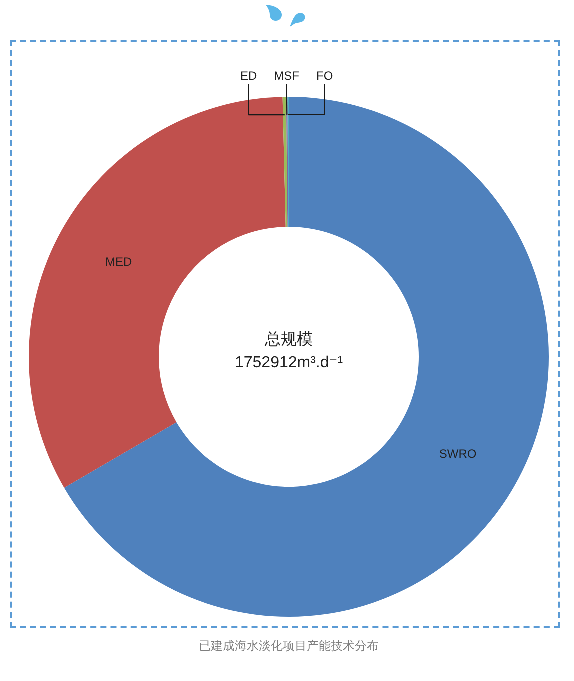  Describe the element at coordinates (249, 76) in the screenshot. I see `slice-label: ED` at that location.